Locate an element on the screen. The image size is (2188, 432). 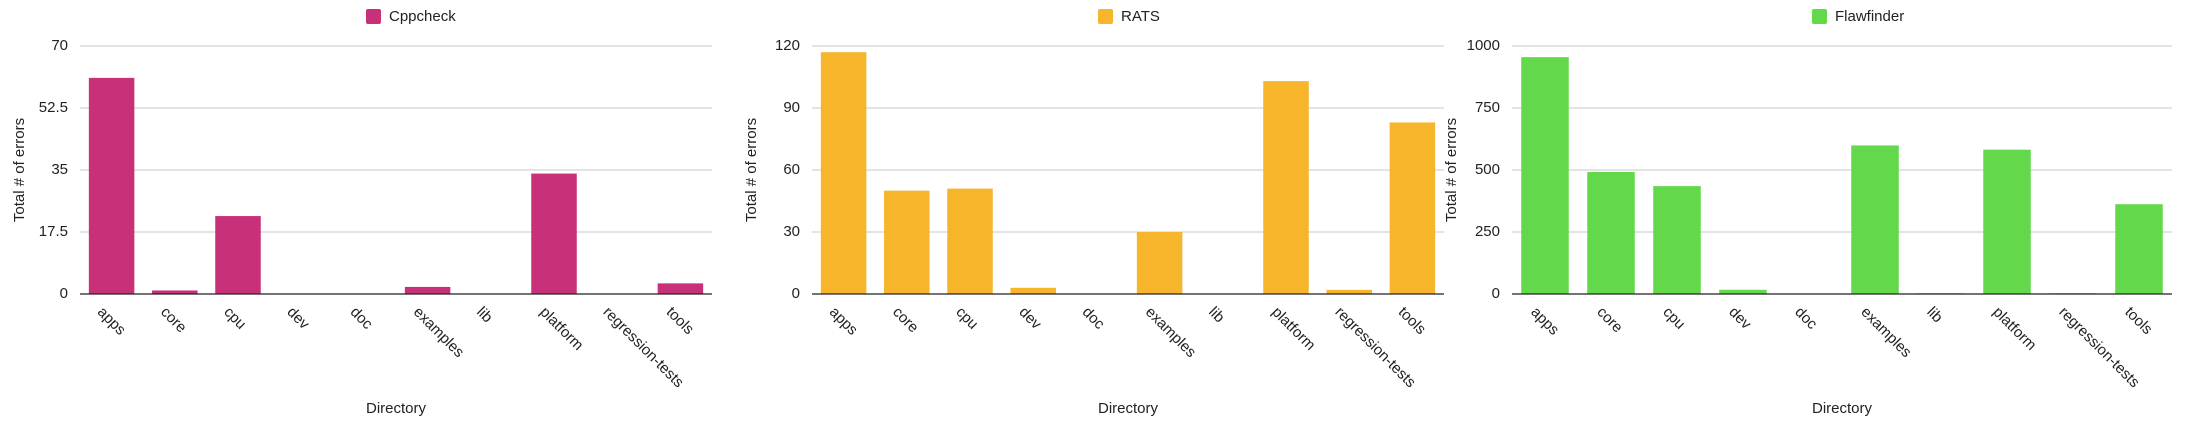
y-tick-label: 30 is located at coordinates (791, 231).